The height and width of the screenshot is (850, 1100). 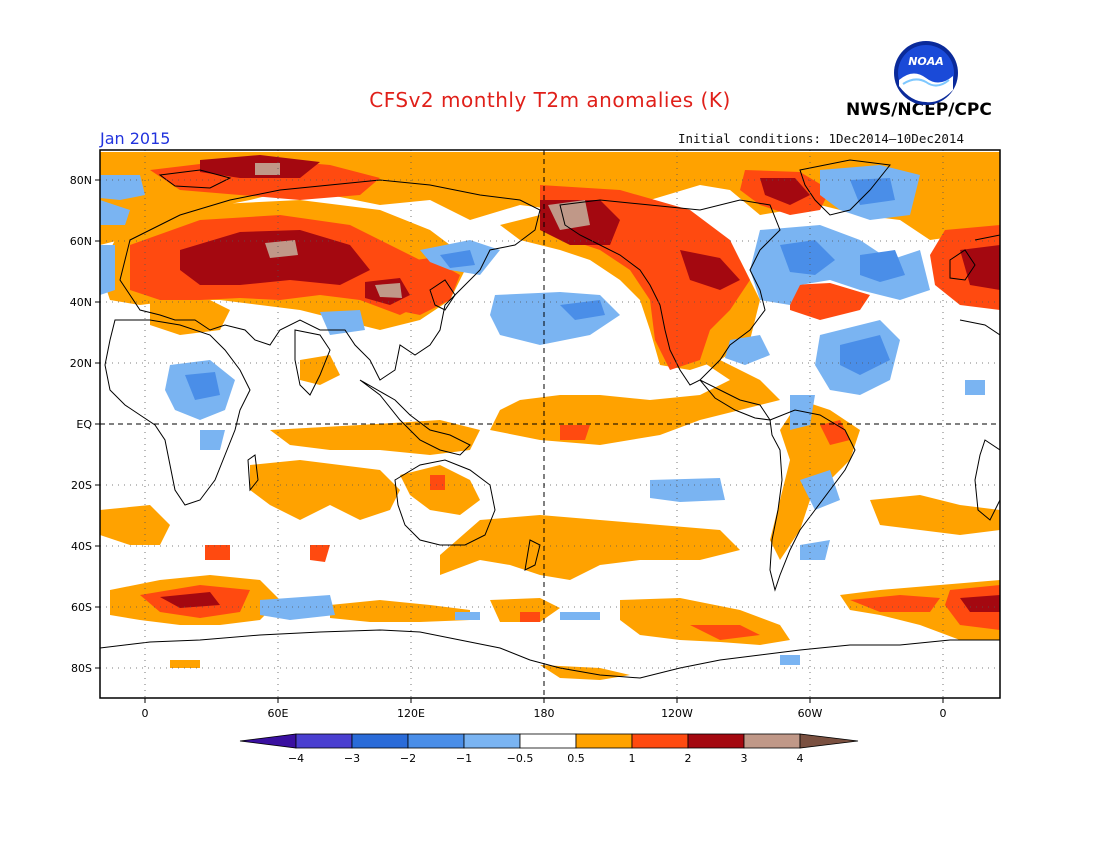 I want to click on colorbar-label: −2, so click(x=408, y=758).